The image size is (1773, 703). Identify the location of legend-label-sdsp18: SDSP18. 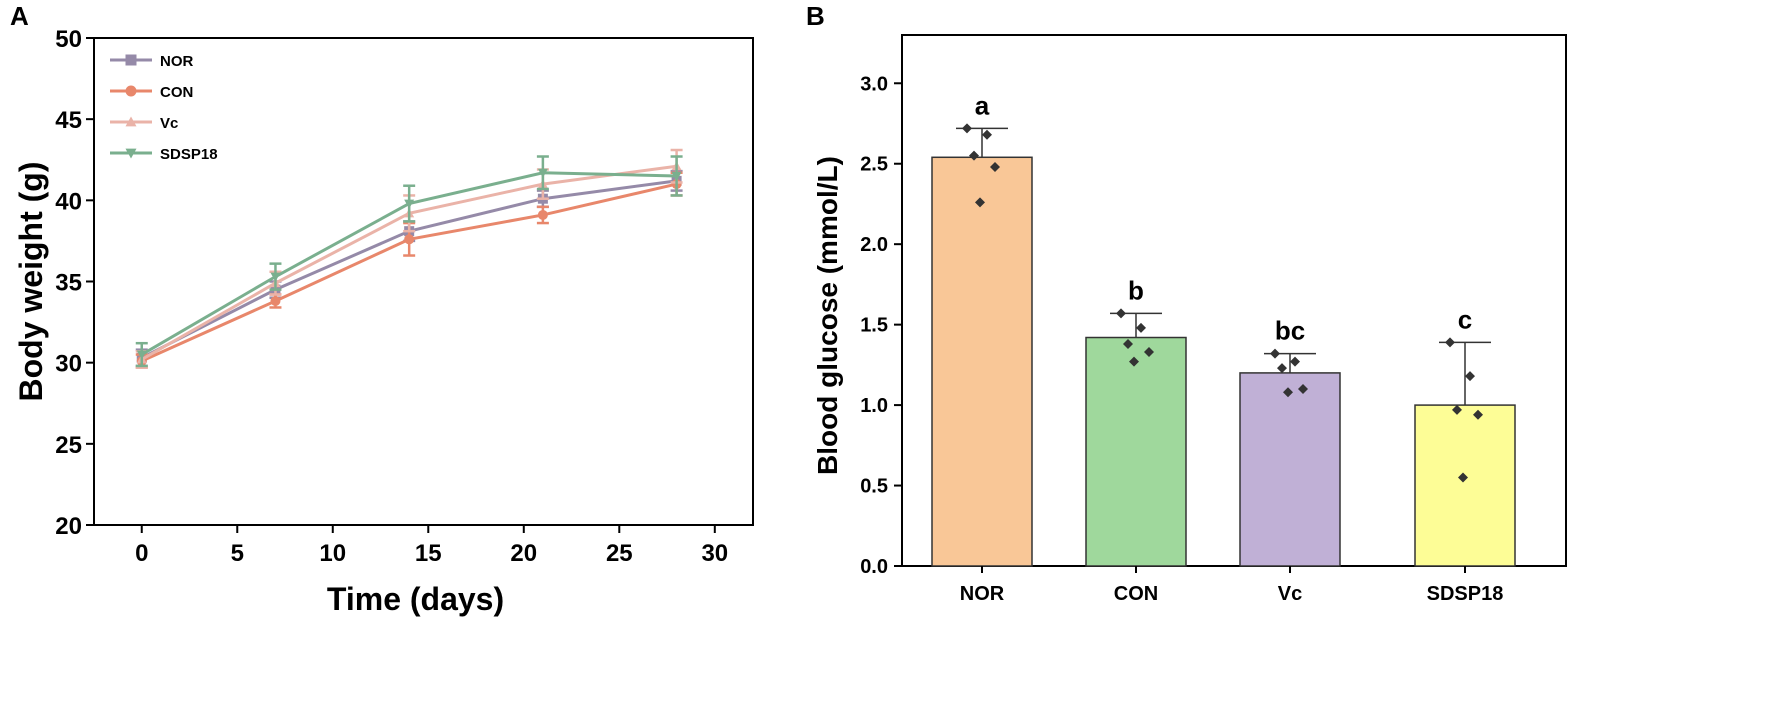
(189, 154).